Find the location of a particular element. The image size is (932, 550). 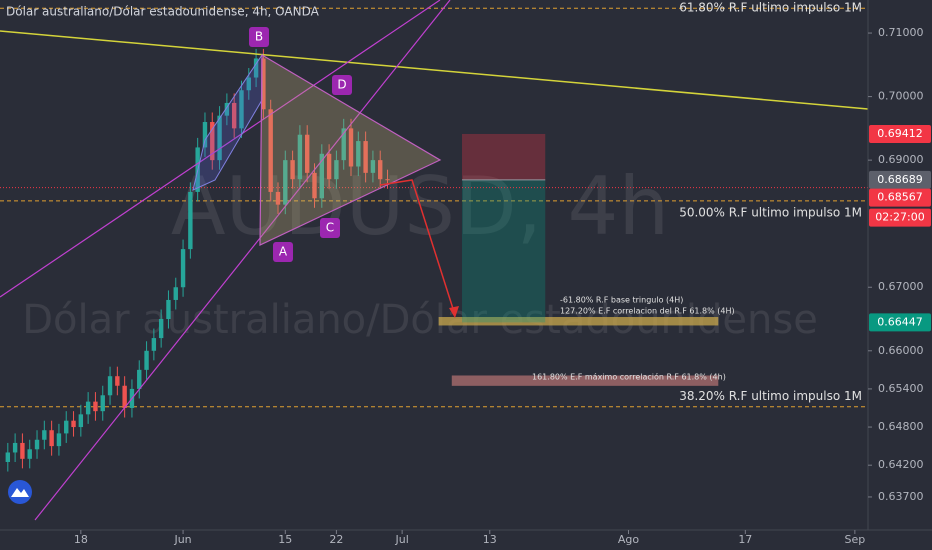

x-tick-label: Sep is located at coordinates (854, 539).